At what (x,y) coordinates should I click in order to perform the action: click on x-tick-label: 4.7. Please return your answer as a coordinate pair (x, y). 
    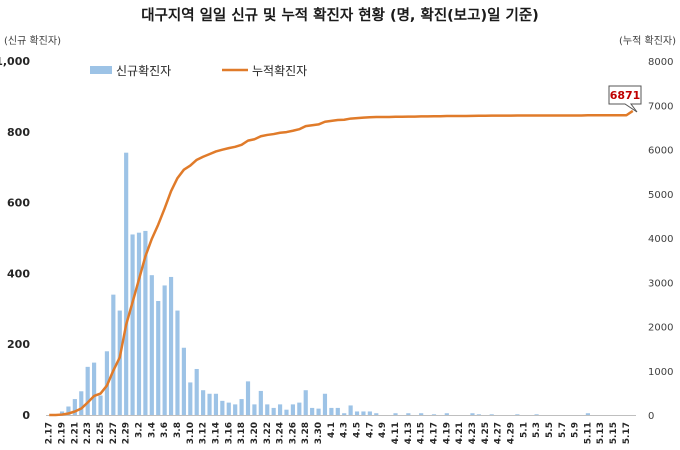
    Looking at the image, I should click on (370, 430).